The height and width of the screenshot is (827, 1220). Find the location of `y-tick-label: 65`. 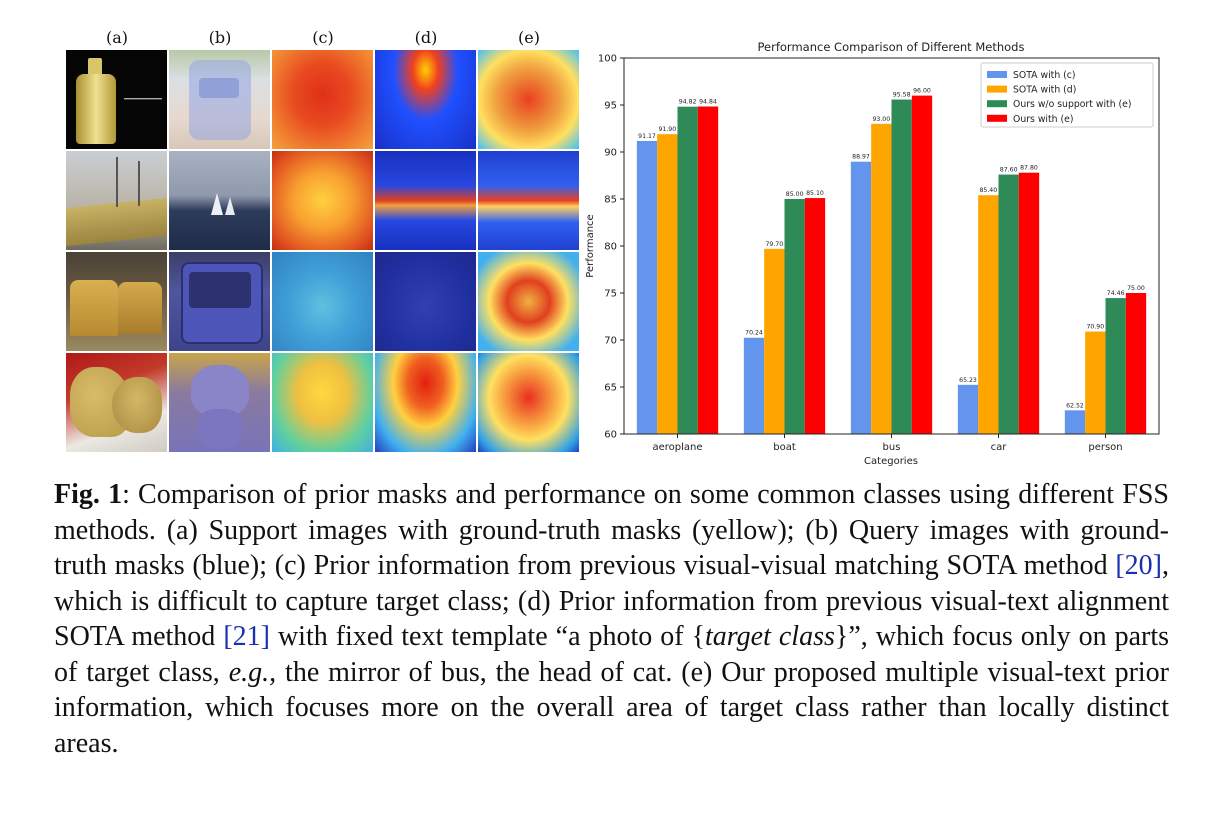

y-tick-label: 65 is located at coordinates (610, 388).